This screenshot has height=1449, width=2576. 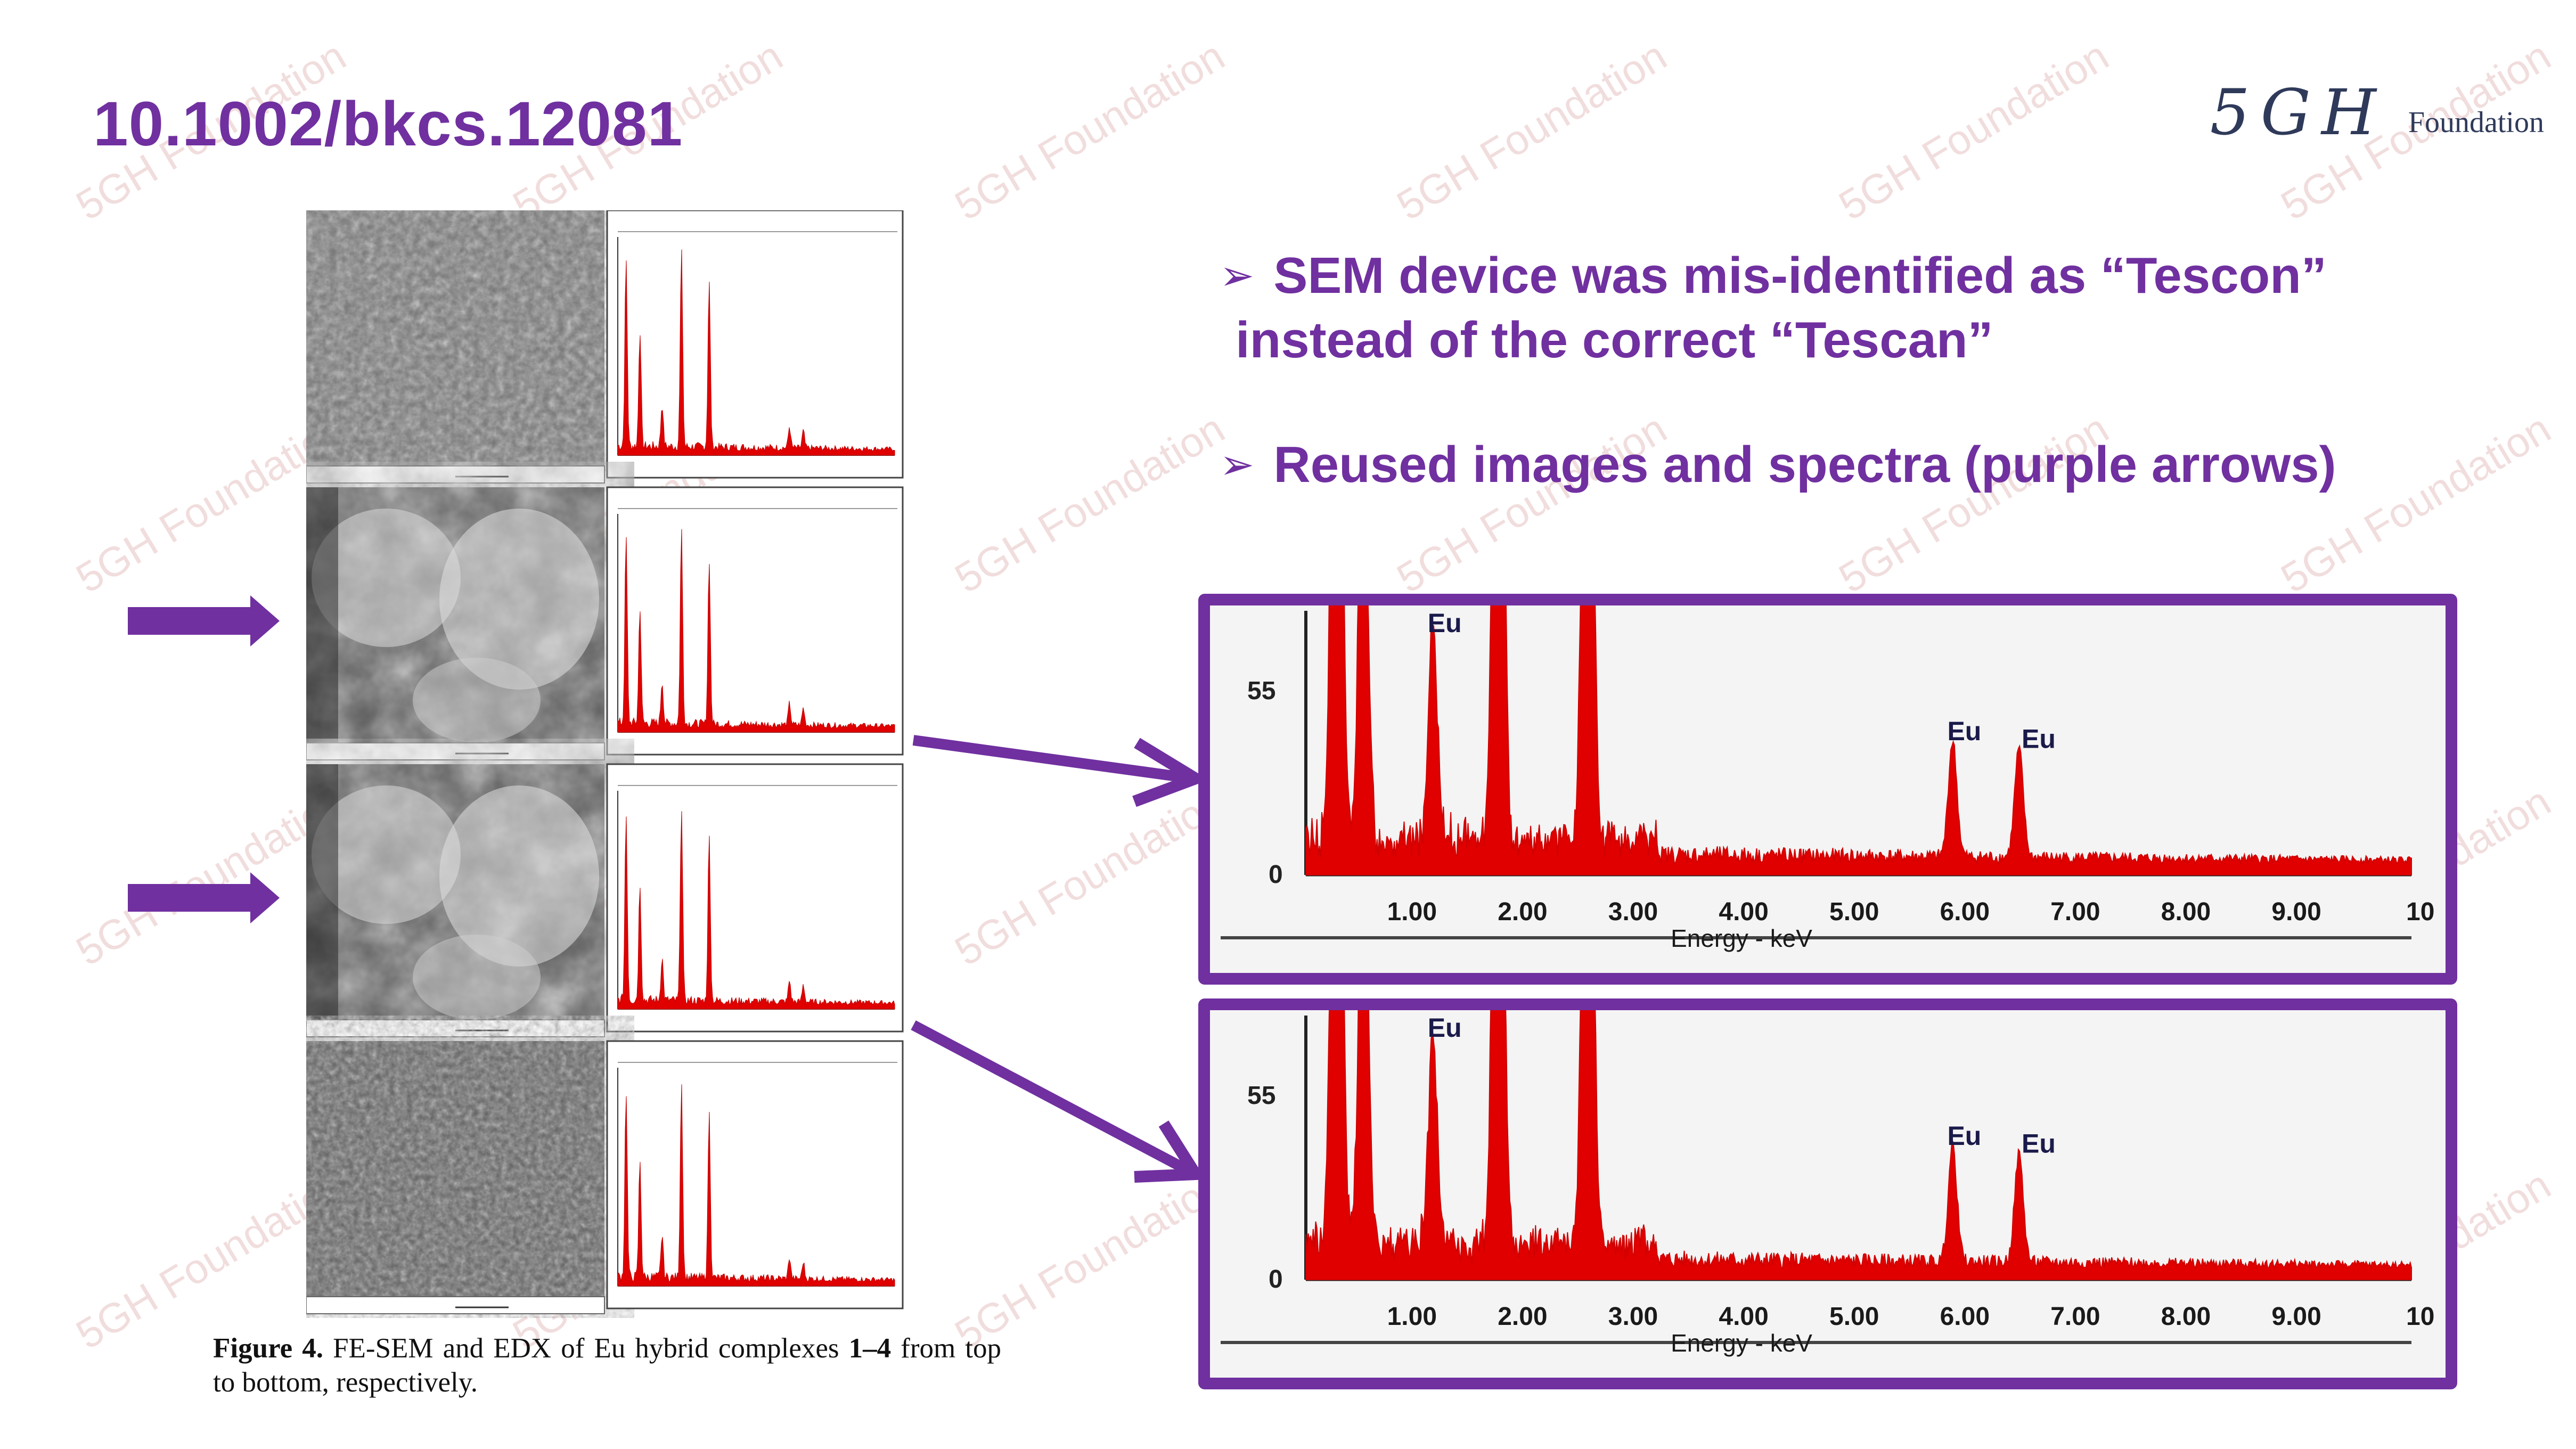 I want to click on pointer-arrow-1-head, so click(x=1170, y=772).